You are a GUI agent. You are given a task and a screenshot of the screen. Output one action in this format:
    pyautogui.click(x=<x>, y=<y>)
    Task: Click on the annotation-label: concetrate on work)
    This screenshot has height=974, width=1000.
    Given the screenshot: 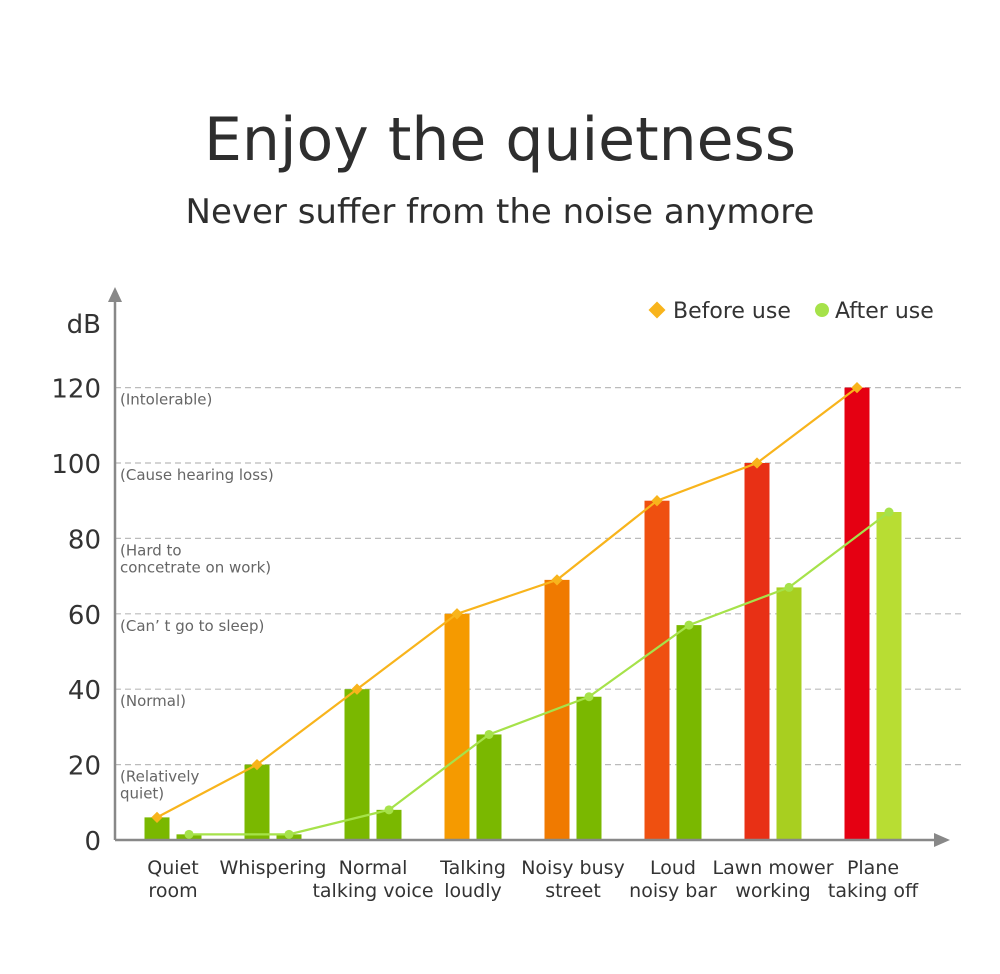 What is the action you would take?
    pyautogui.click(x=195, y=567)
    